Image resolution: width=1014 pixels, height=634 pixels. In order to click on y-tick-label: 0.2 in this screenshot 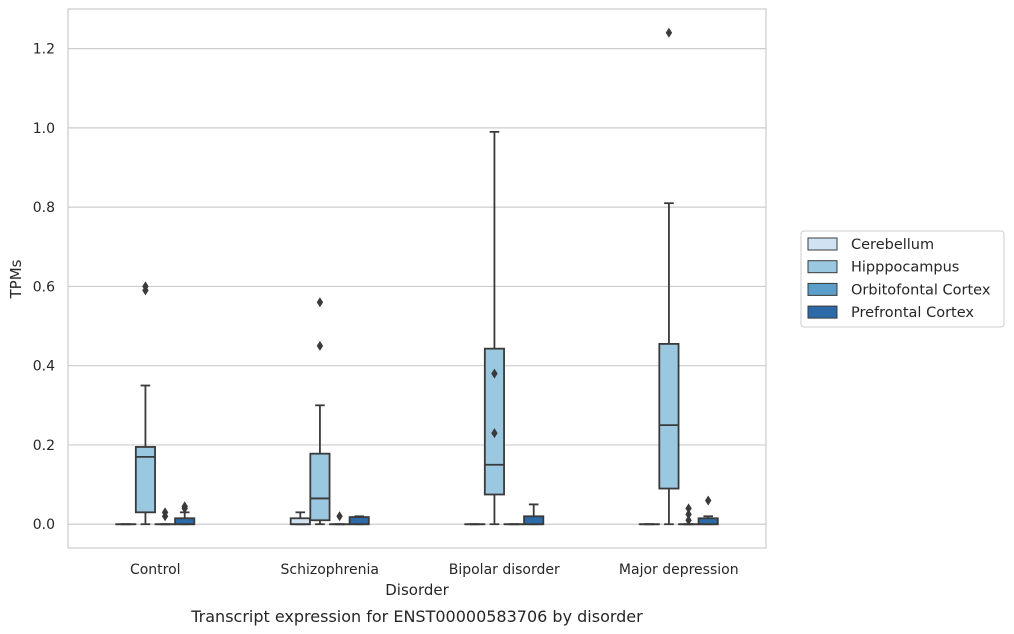, I will do `click(44, 446)`.